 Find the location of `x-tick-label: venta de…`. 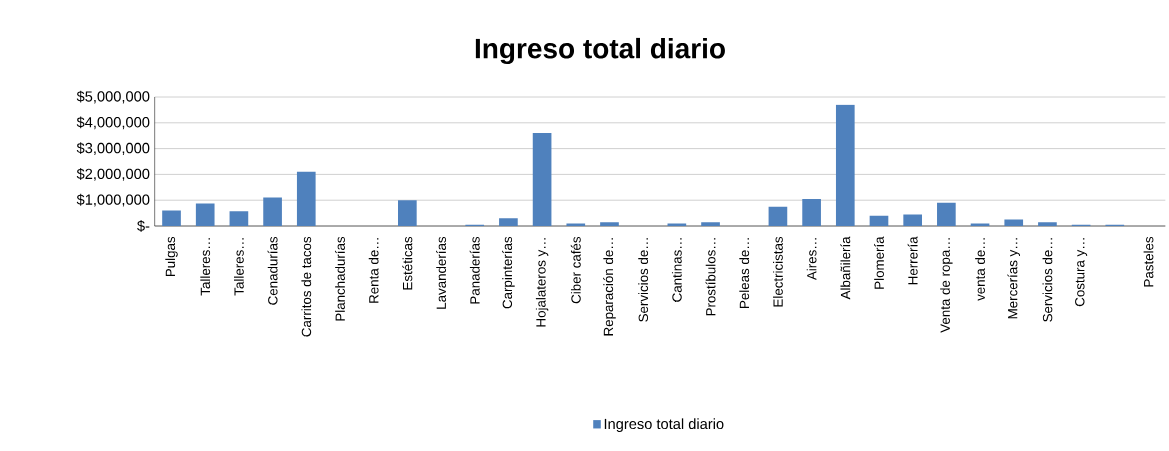

x-tick-label: venta de… is located at coordinates (980, 269).